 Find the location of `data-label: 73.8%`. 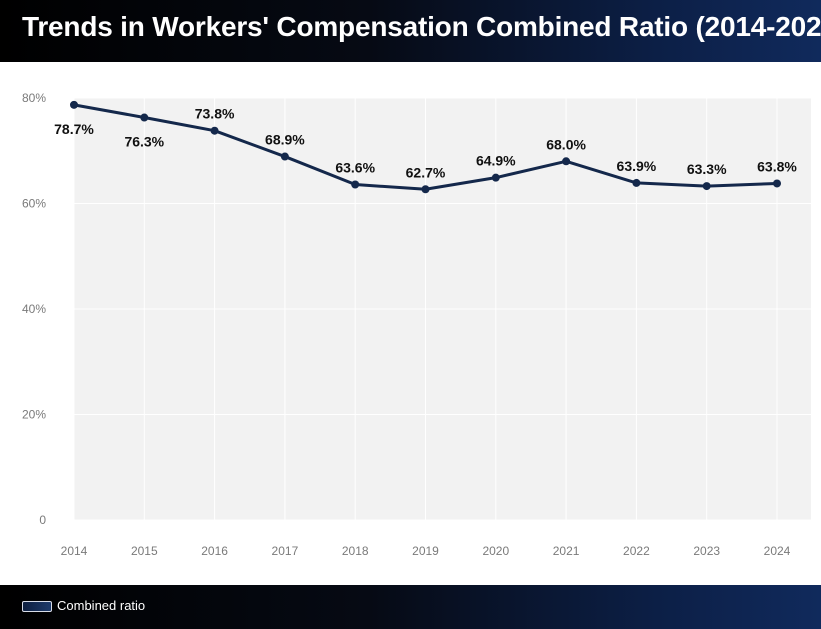

data-label: 73.8% is located at coordinates (215, 114).